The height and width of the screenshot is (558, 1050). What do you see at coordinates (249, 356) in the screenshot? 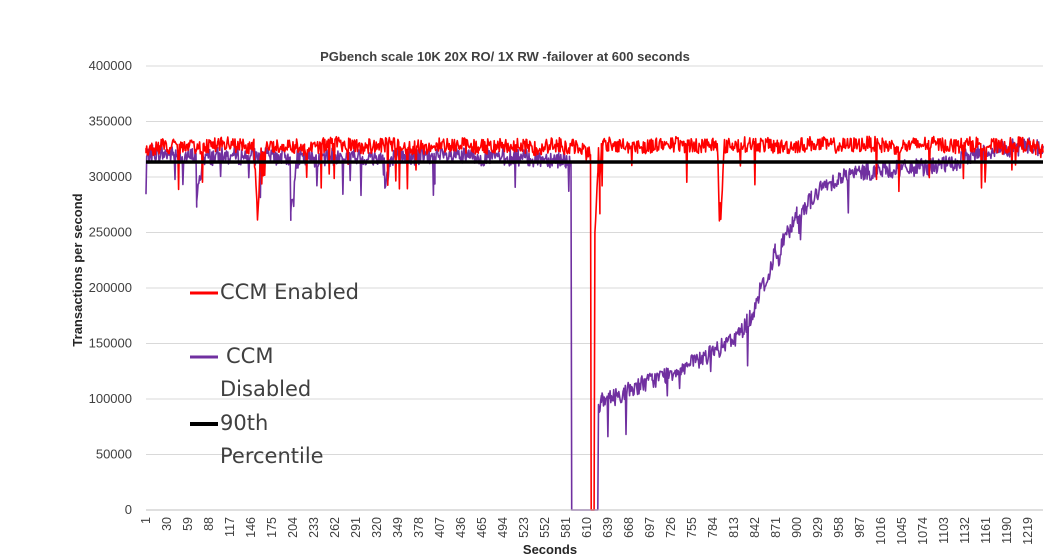
I see `legend-label-ccm-disabled: CCM` at bounding box center [249, 356].